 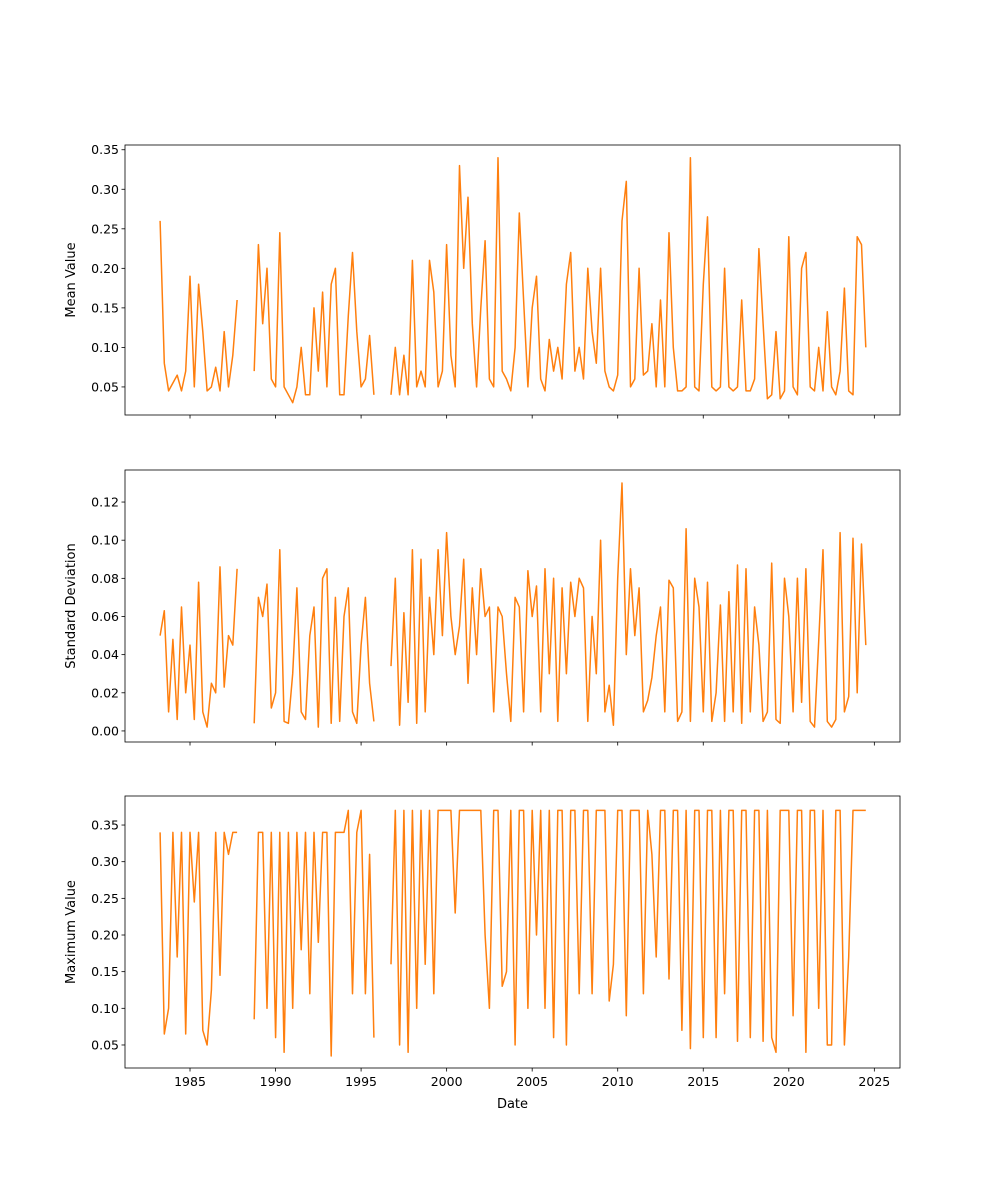 I want to click on y-axis-label: Mean Value, so click(x=71, y=279).